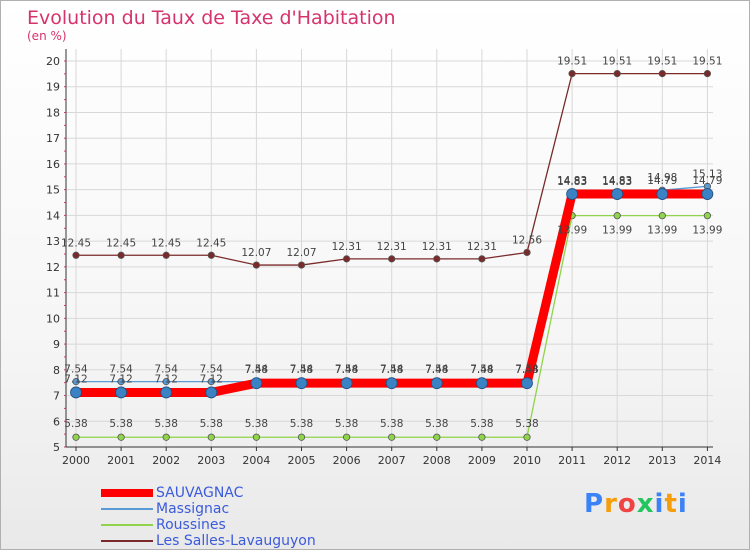  Describe the element at coordinates (56, 396) in the screenshot. I see `y-tick-label: 7` at that location.